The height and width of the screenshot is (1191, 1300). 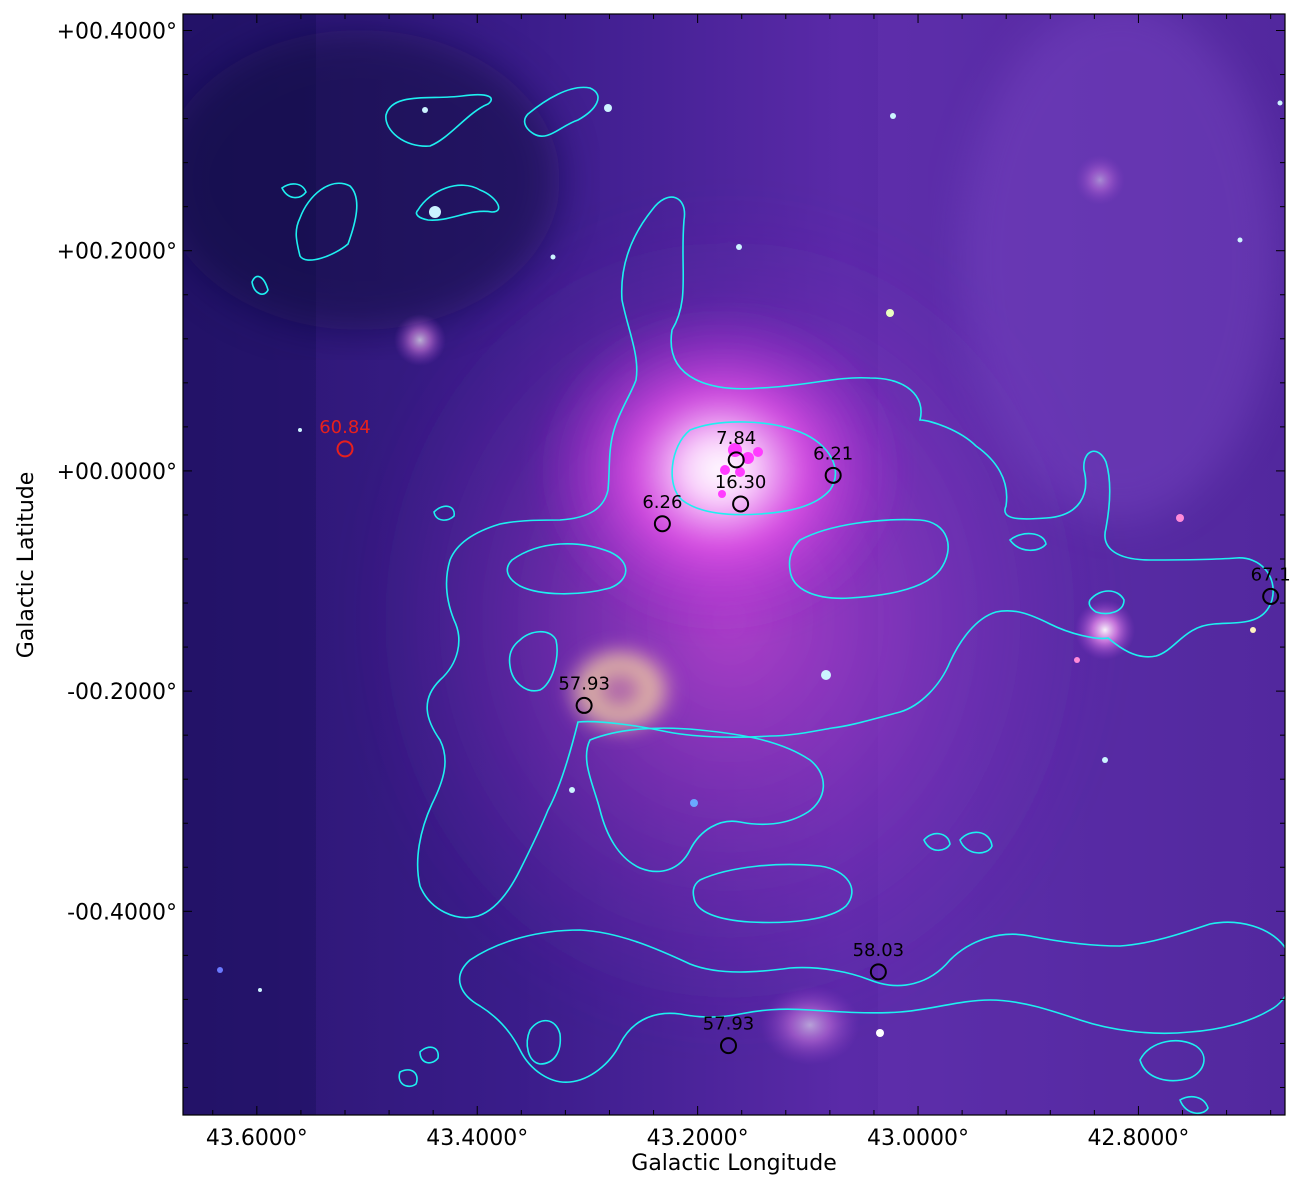 What do you see at coordinates (733, 1163) in the screenshot?
I see `x-axis-label: Galactic Longitude` at bounding box center [733, 1163].